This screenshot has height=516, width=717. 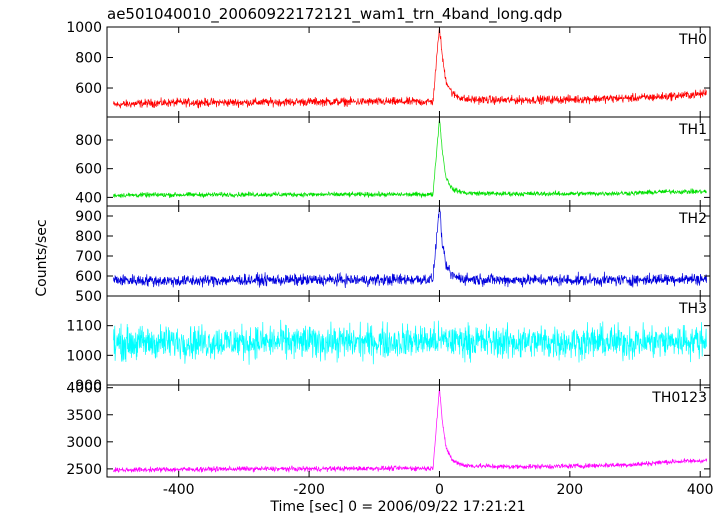 I want to click on series-line-th2, so click(x=410, y=247).